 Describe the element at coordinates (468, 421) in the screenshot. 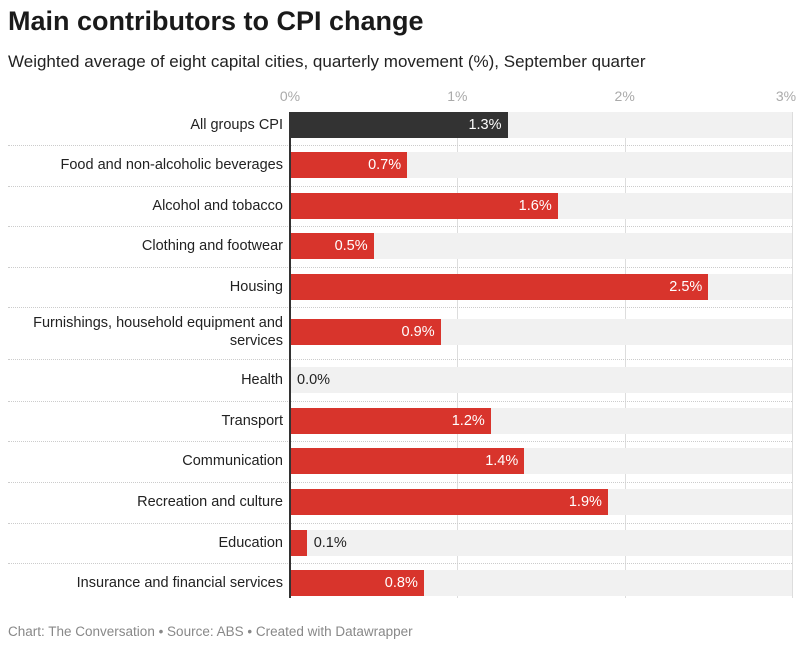

I see `value-label: 1.2%` at that location.